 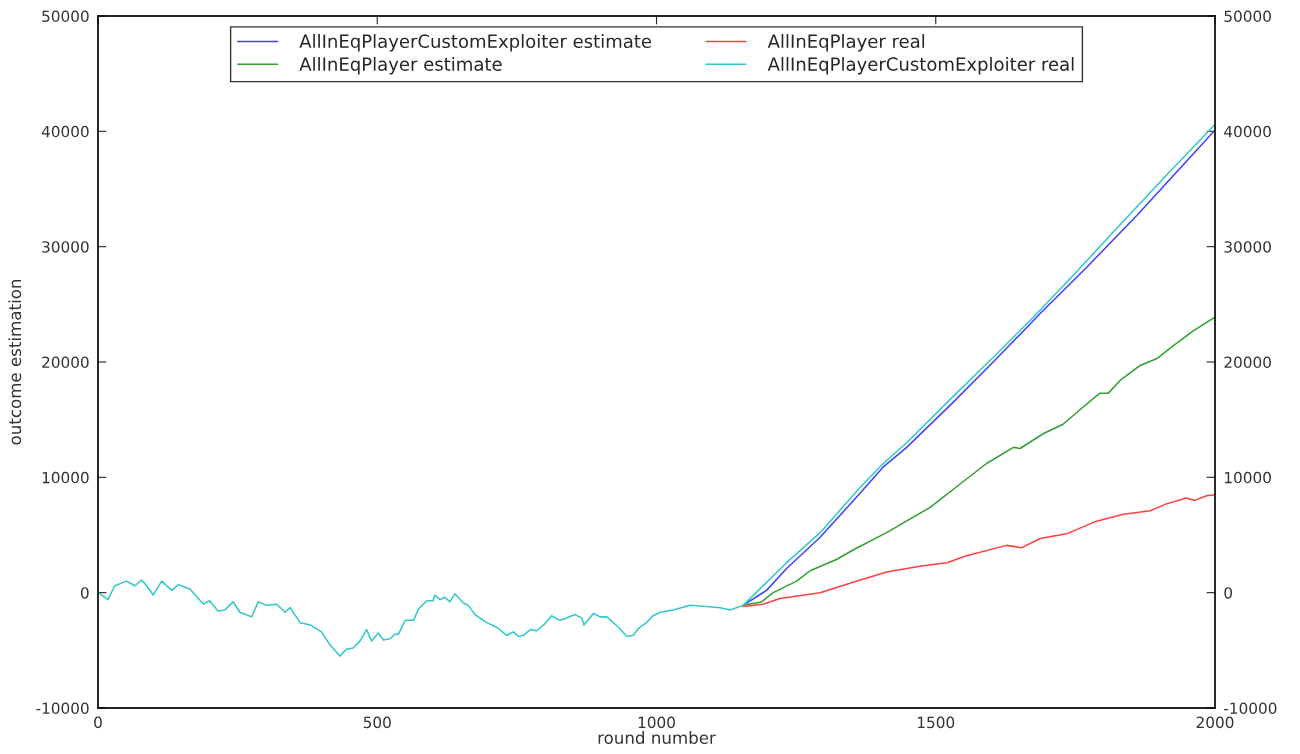 What do you see at coordinates (377, 722) in the screenshot?
I see `x-tick-label: 500` at bounding box center [377, 722].